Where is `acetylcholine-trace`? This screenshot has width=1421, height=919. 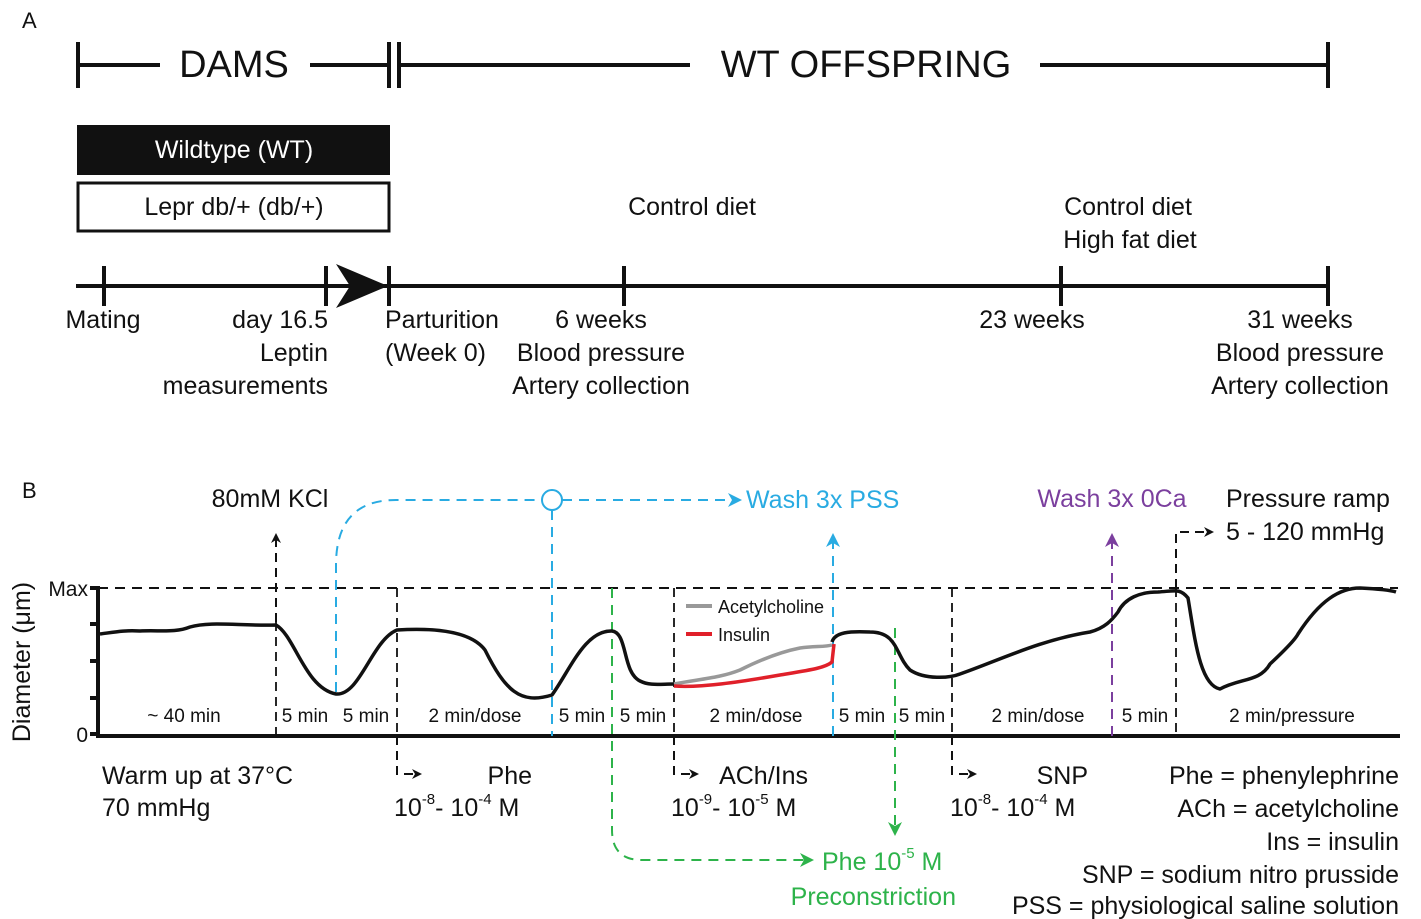 acetylcholine-trace is located at coordinates (753, 664).